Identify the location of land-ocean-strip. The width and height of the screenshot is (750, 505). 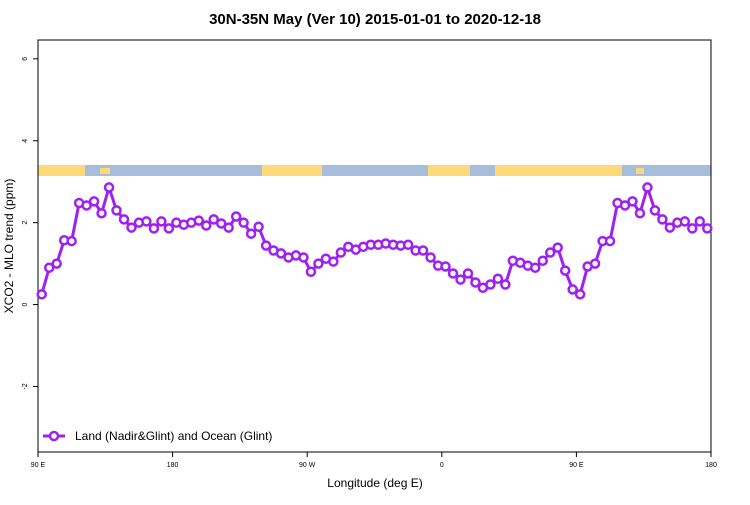
(374, 170).